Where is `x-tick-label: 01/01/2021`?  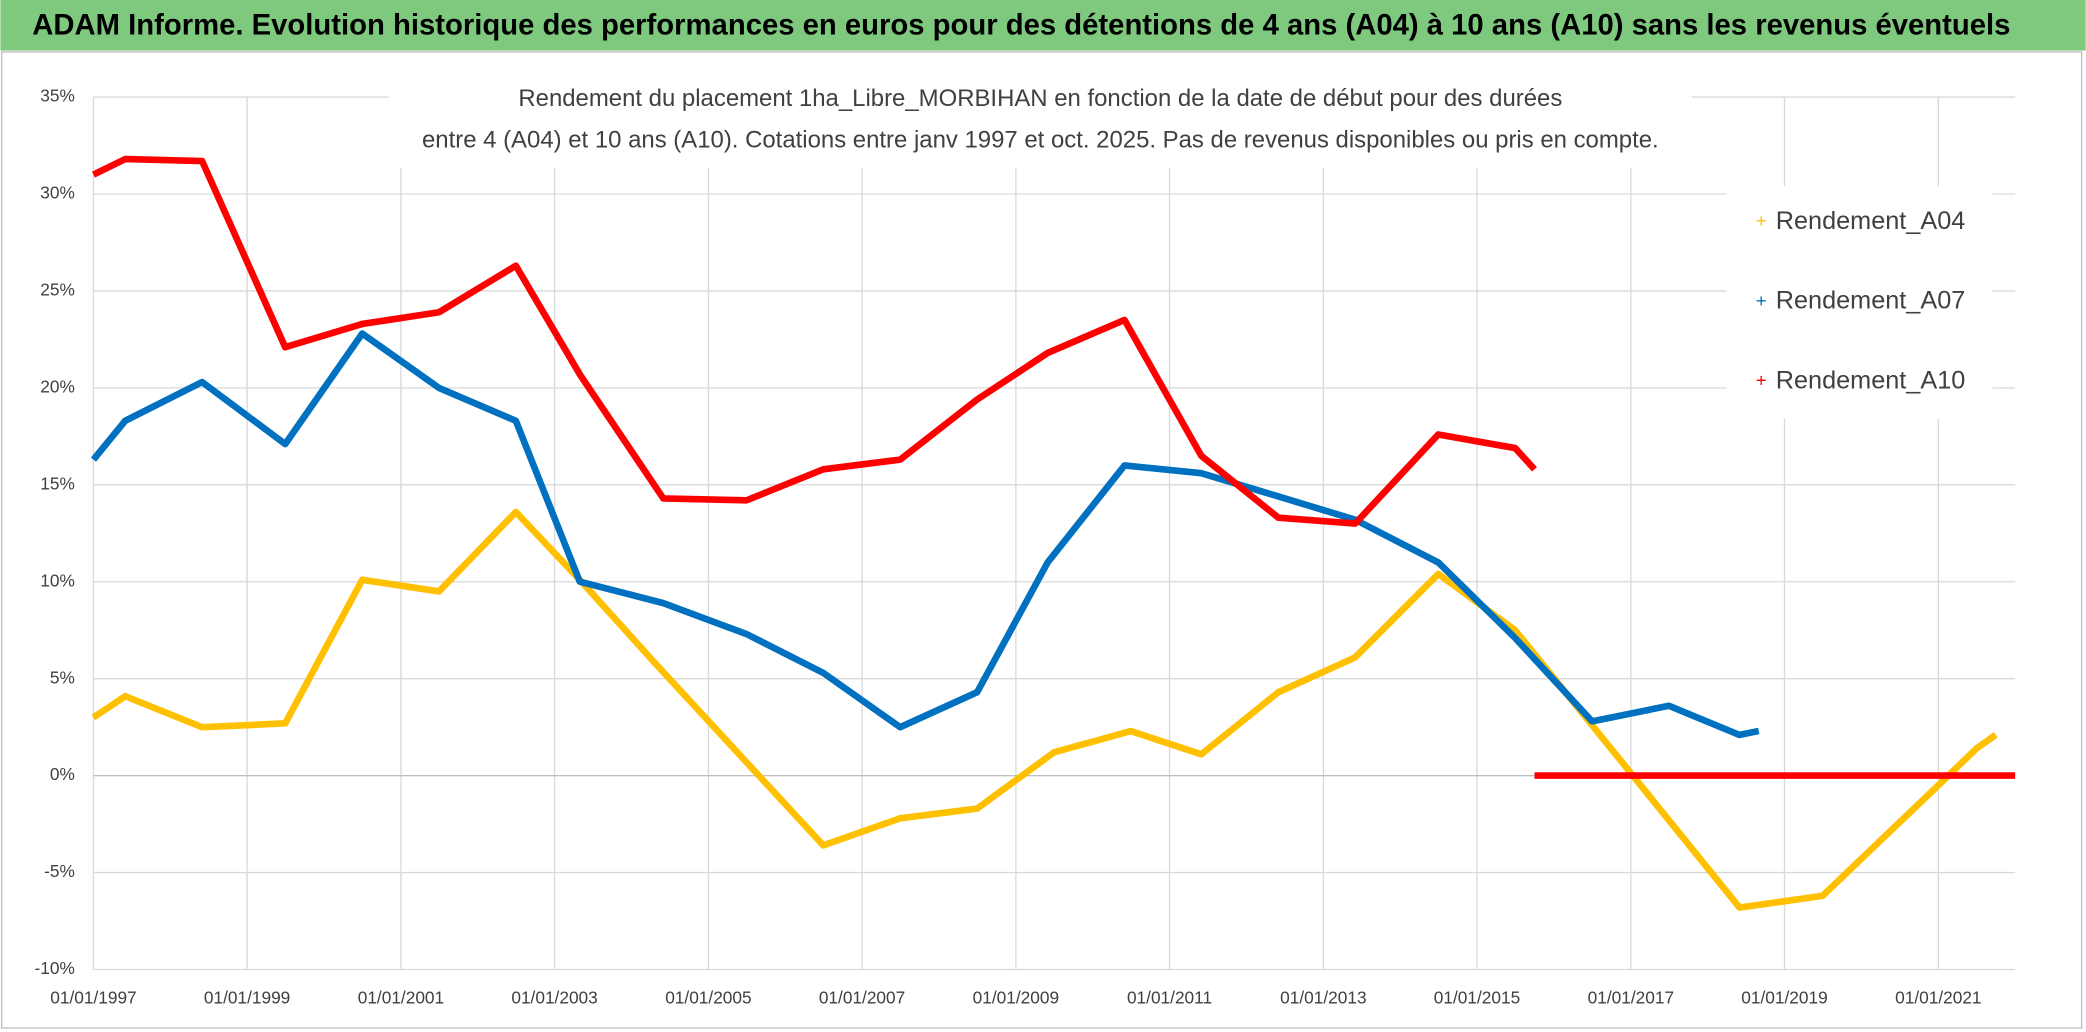 x-tick-label: 01/01/2021 is located at coordinates (1938, 997).